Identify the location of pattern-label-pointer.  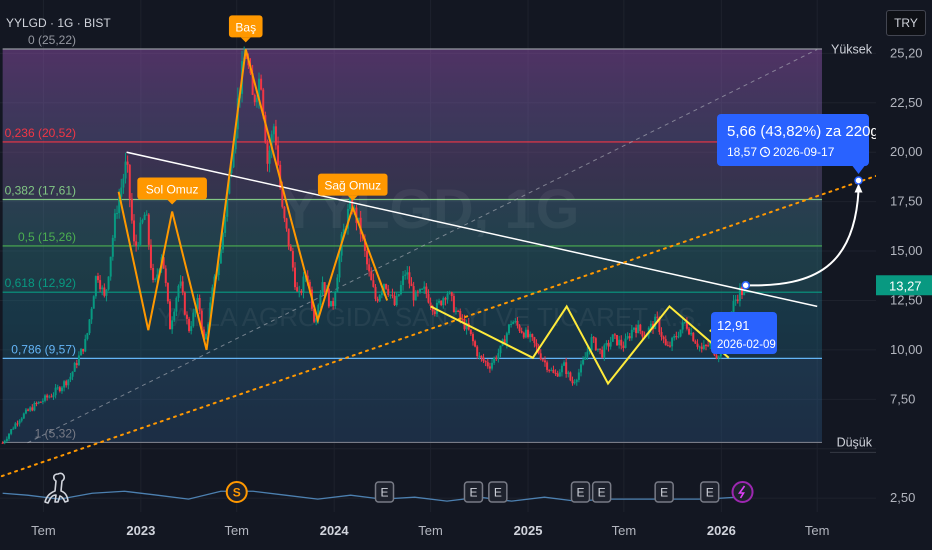
(172, 202).